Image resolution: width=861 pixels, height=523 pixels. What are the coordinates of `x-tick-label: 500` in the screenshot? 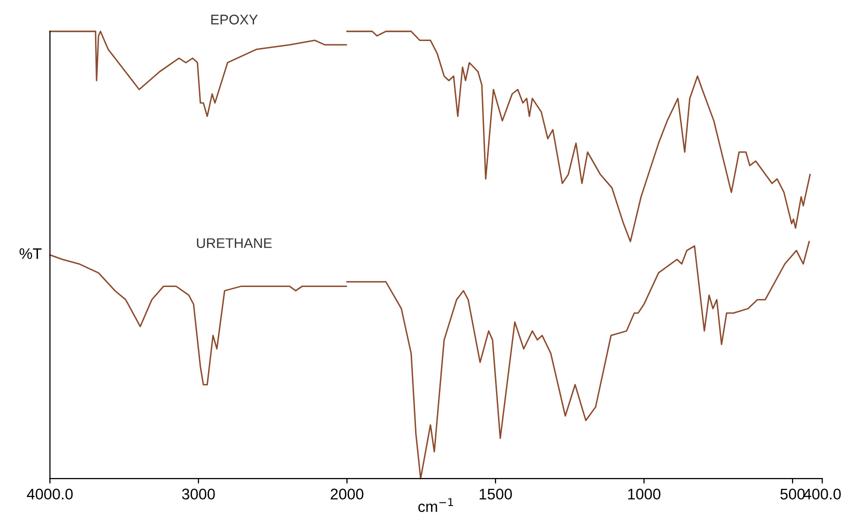 It's located at (792, 494).